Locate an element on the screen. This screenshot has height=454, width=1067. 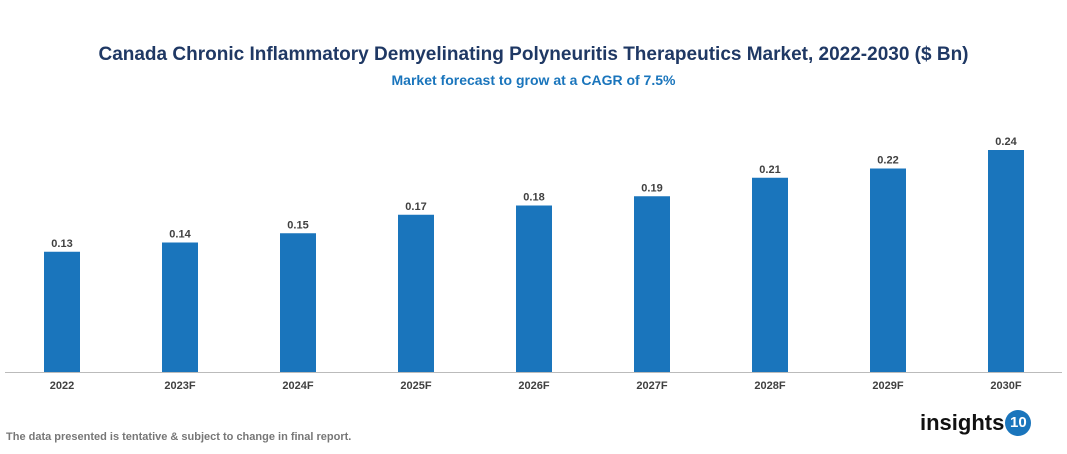
bar-2026F is located at coordinates (534, 288).